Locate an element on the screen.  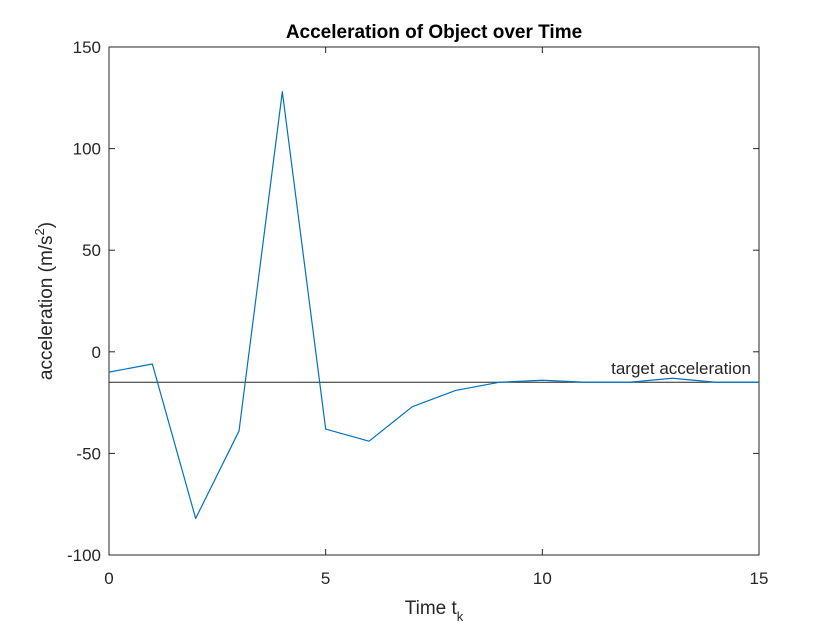
y-tick-label: -100 is located at coordinates (84, 555).